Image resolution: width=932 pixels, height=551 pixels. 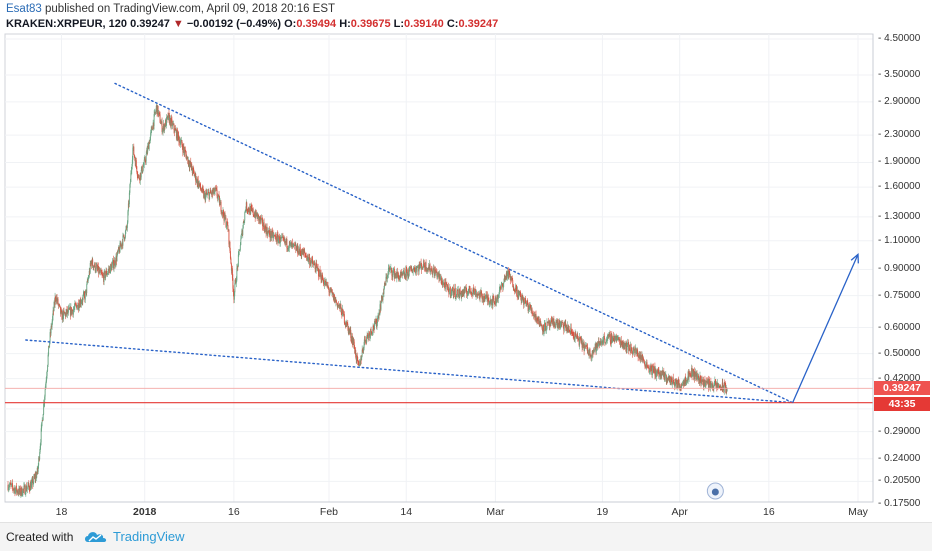 What do you see at coordinates (825, 328) in the screenshot?
I see `projection-arrow-shaft` at bounding box center [825, 328].